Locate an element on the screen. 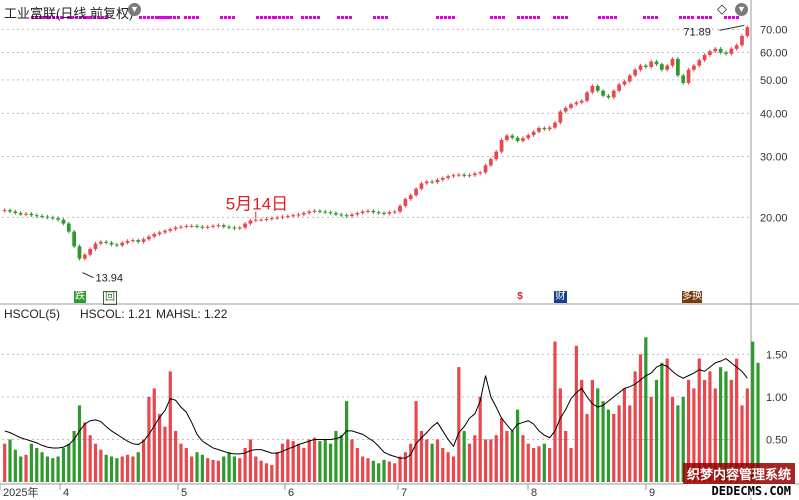 The image size is (799, 500). expand-diamond-icon: ◇ is located at coordinates (722, 8).